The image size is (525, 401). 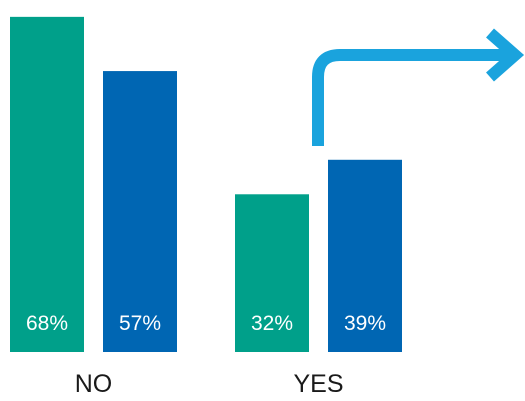 What do you see at coordinates (94, 384) in the screenshot?
I see `category-label-no: NO` at bounding box center [94, 384].